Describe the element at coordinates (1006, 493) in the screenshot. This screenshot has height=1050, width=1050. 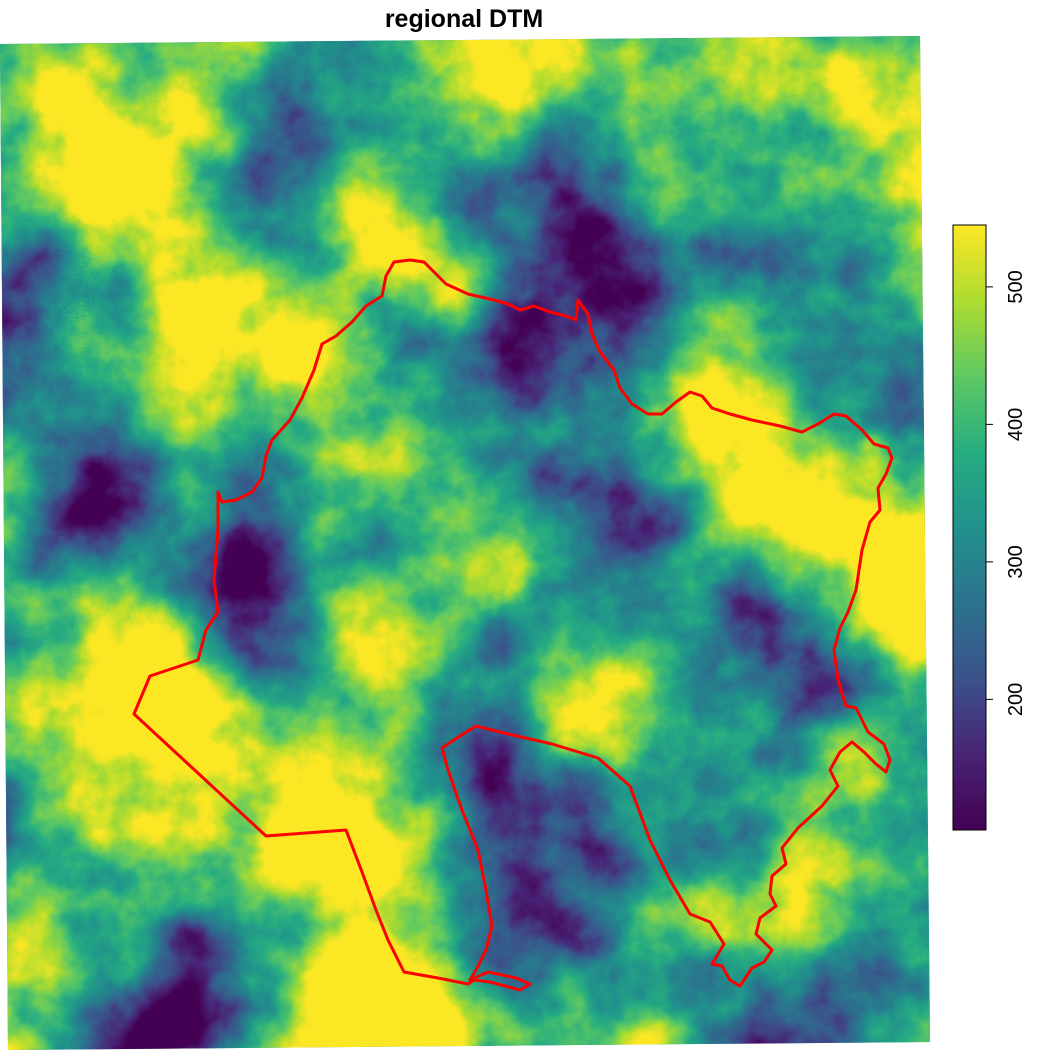
I see `color-bar-ticks: 200 300 400 500` at that location.